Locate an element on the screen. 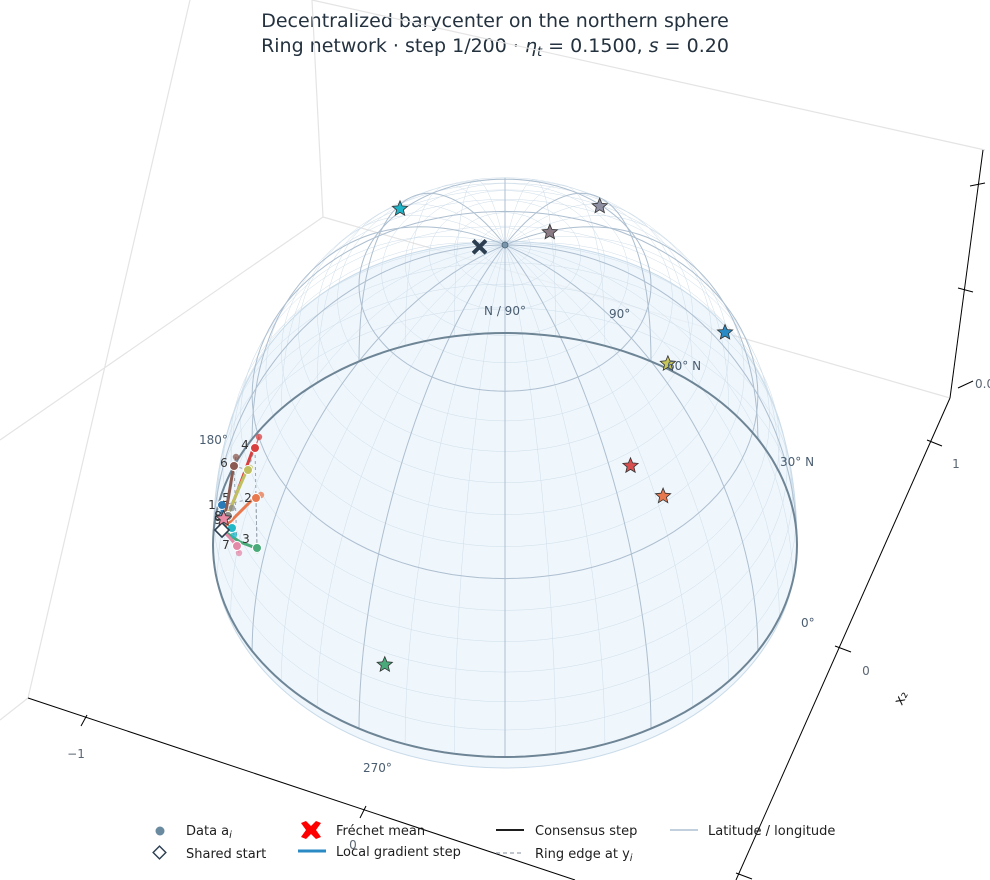  subtitle-eta-value: = 0.1500, is located at coordinates (595, 46).